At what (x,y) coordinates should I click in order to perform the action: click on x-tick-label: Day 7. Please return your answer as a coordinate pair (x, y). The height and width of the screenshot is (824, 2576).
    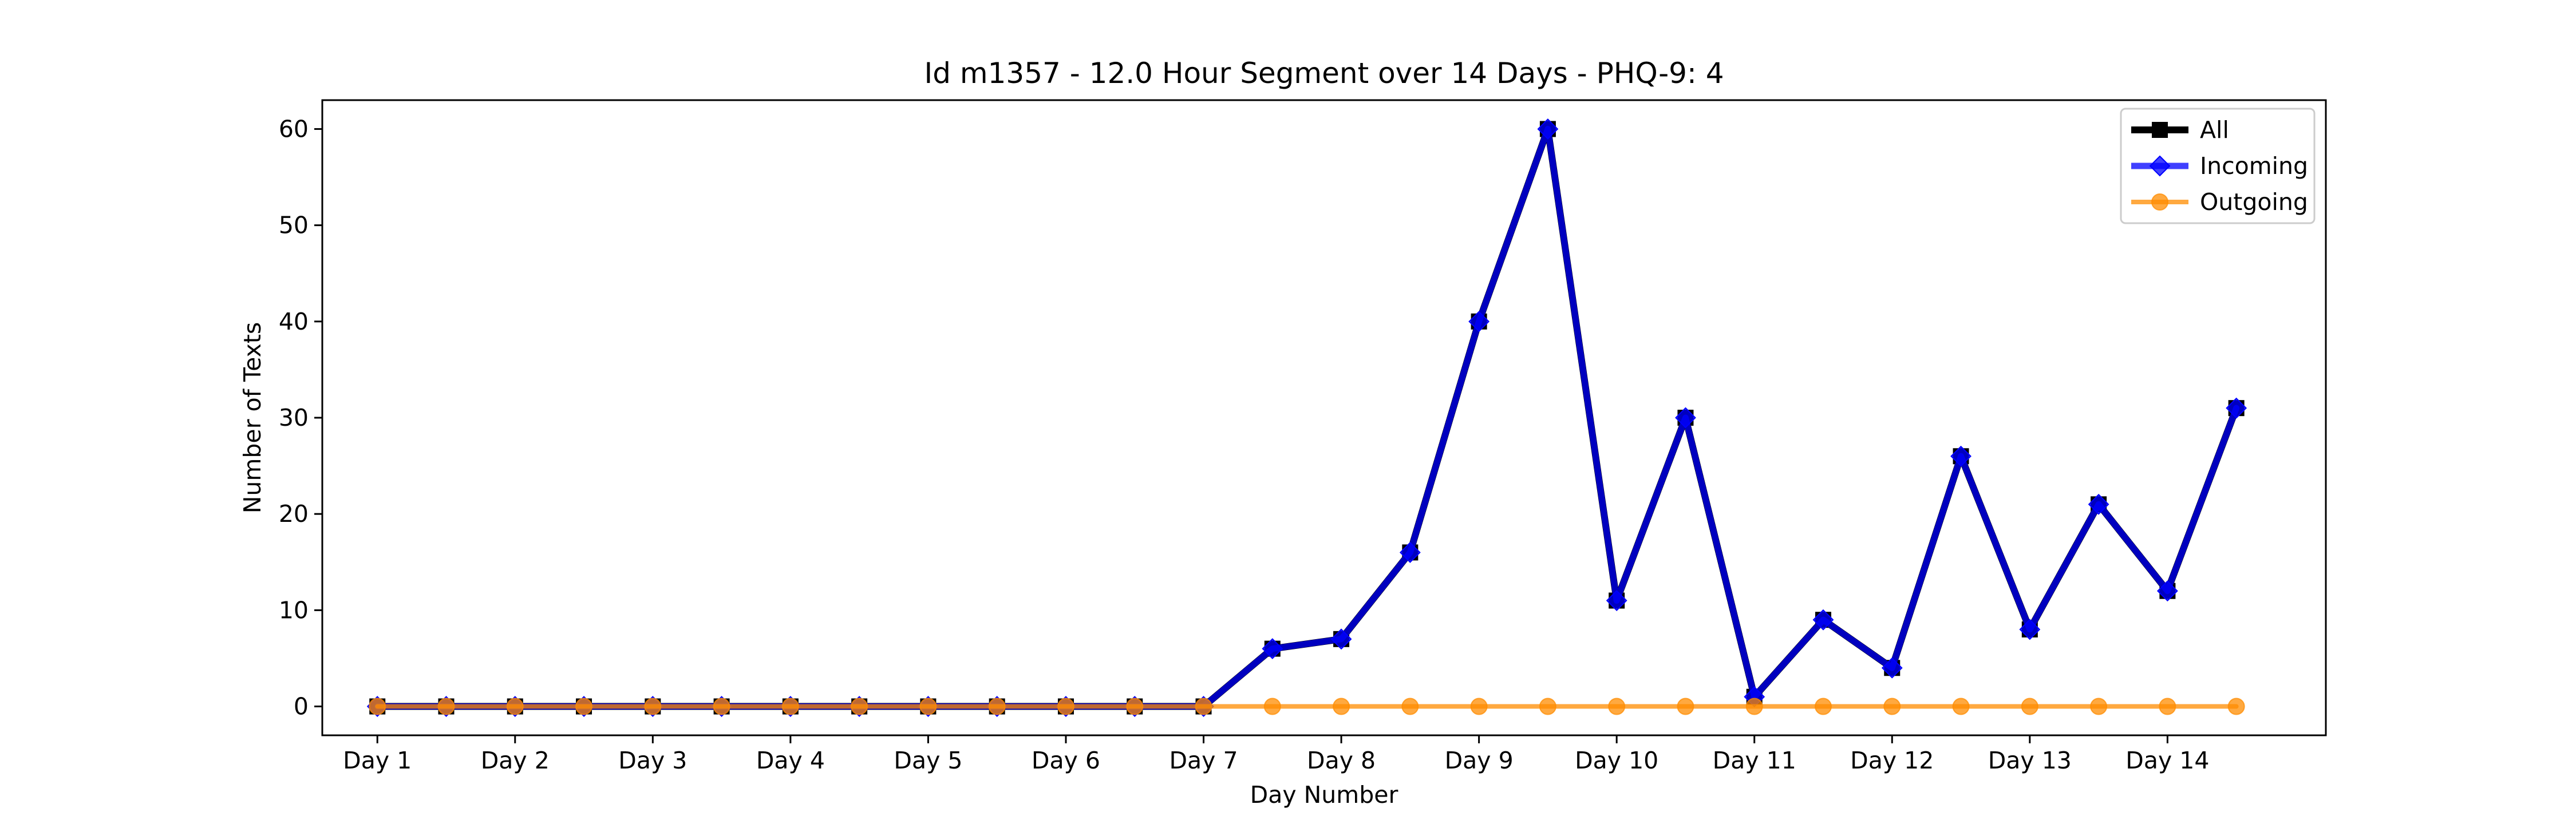
    Looking at the image, I should click on (1203, 760).